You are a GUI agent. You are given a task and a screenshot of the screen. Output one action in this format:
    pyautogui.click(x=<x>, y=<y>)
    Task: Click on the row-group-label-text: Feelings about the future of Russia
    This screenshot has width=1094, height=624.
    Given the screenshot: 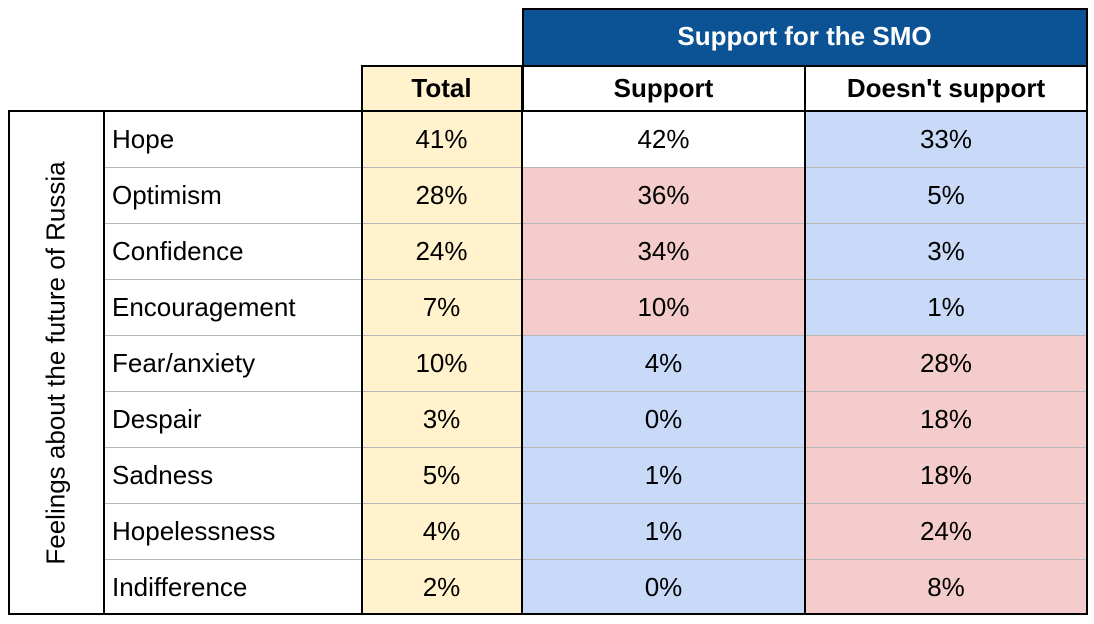 What is the action you would take?
    pyautogui.click(x=55, y=363)
    